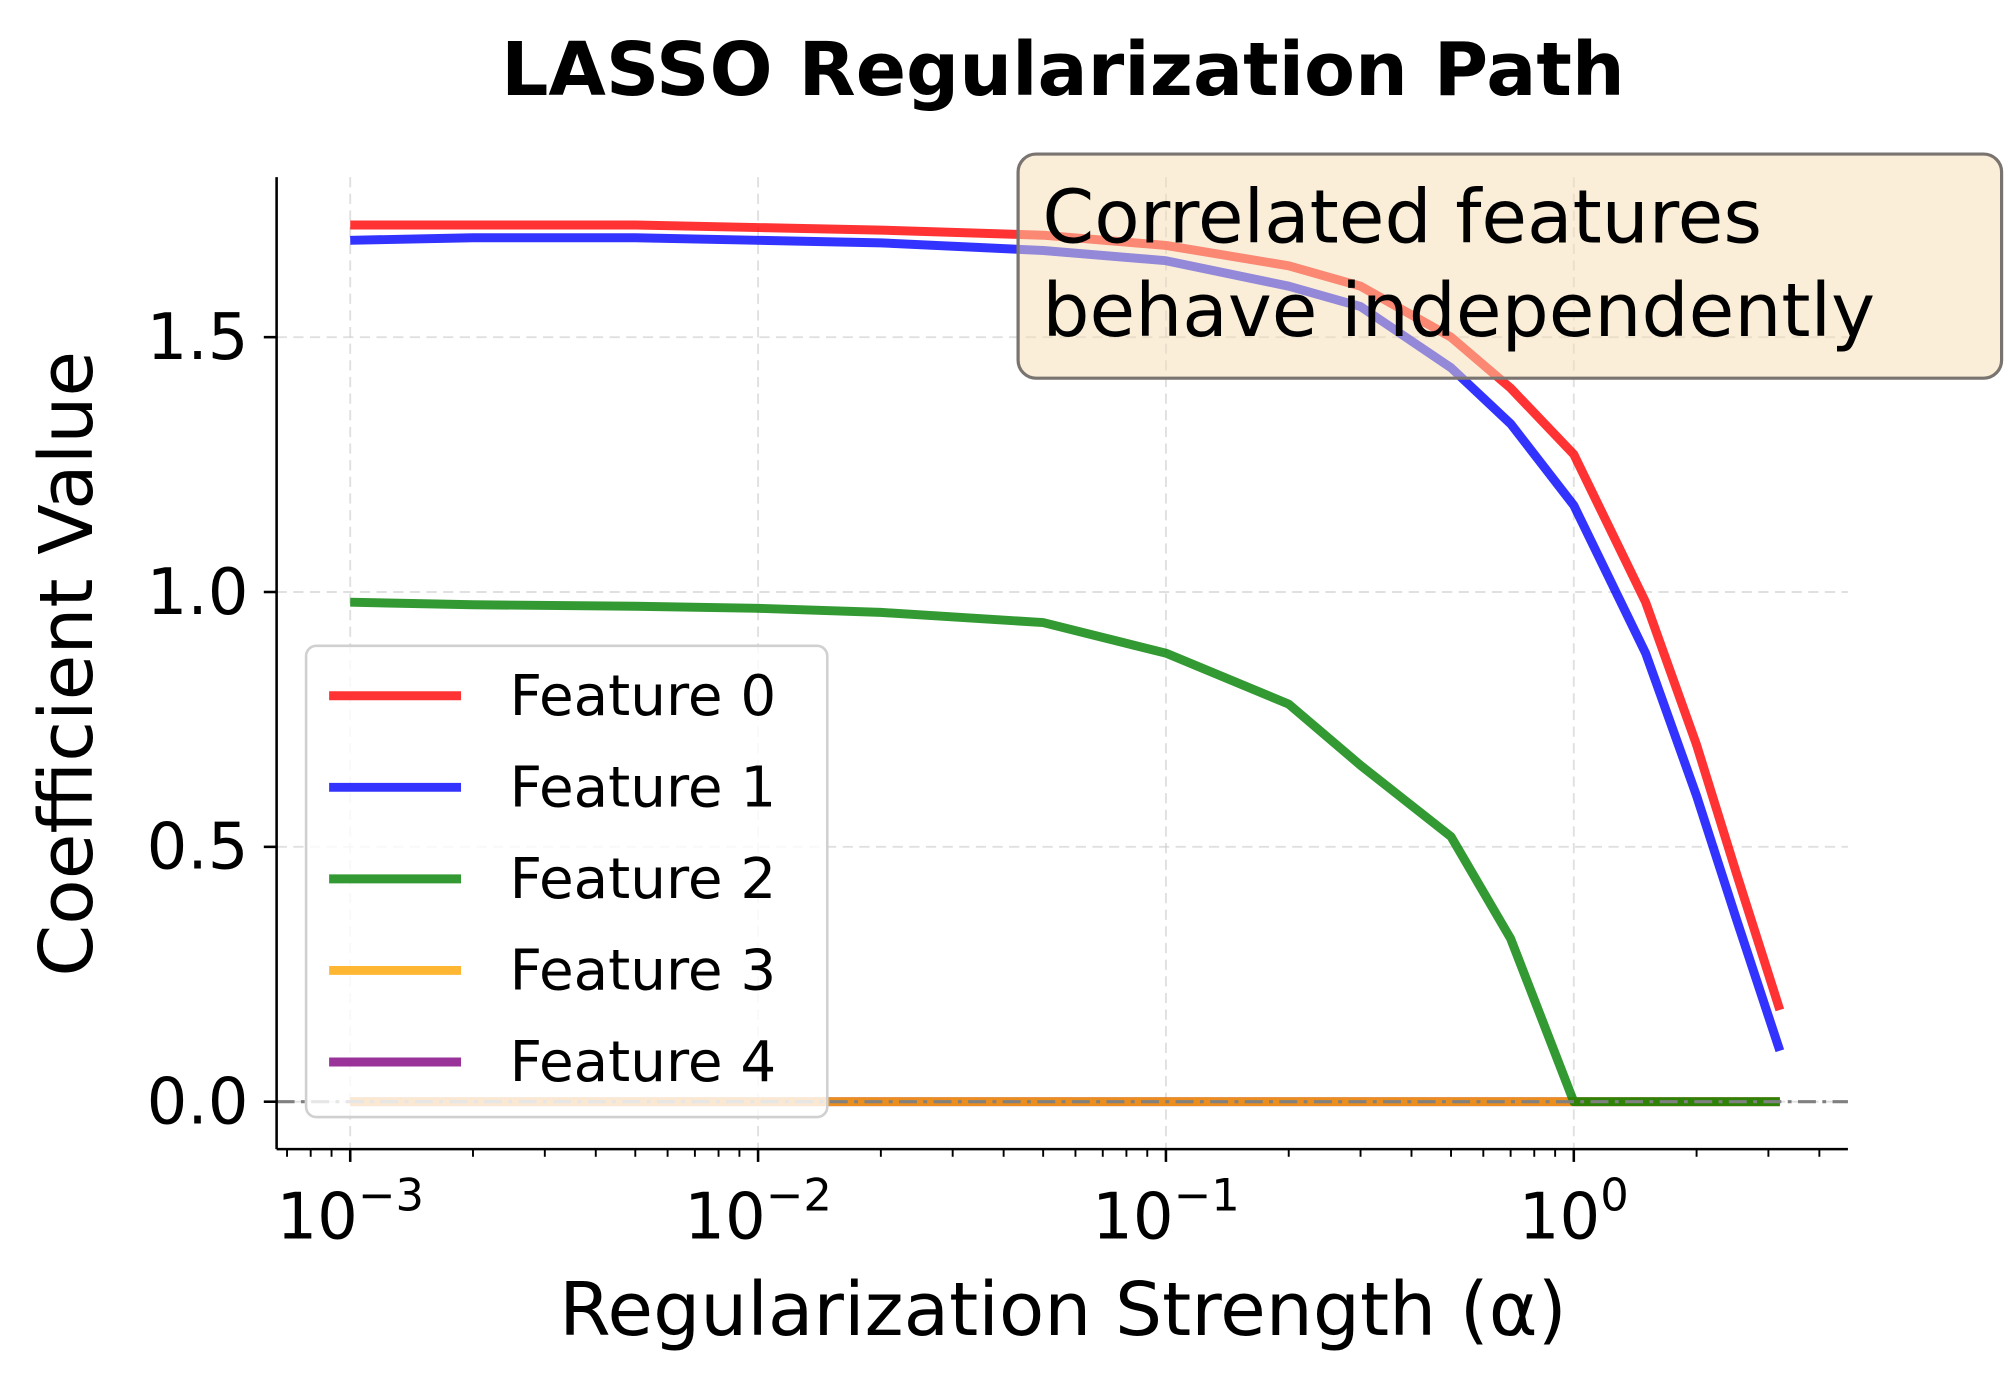  I want to click on legend-label: Feature 3, so click(643, 971).